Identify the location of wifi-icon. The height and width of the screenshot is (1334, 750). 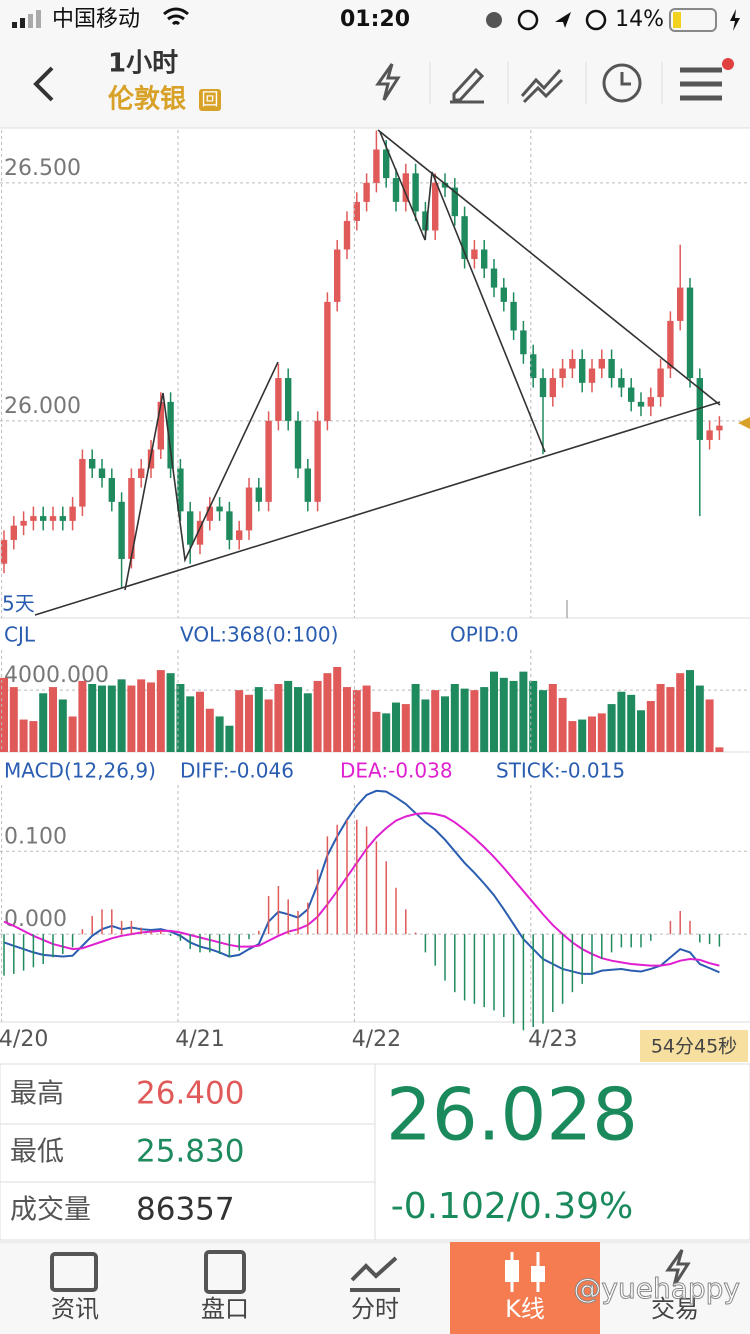
(176, 16).